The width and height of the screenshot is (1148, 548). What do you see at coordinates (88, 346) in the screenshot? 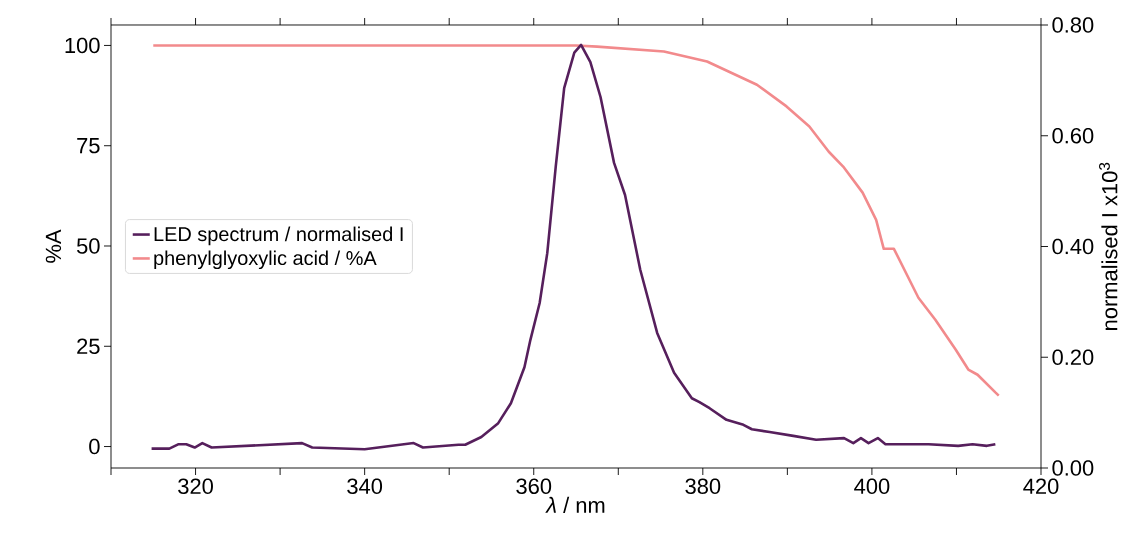
I see `y-tick-label: 25` at bounding box center [88, 346].